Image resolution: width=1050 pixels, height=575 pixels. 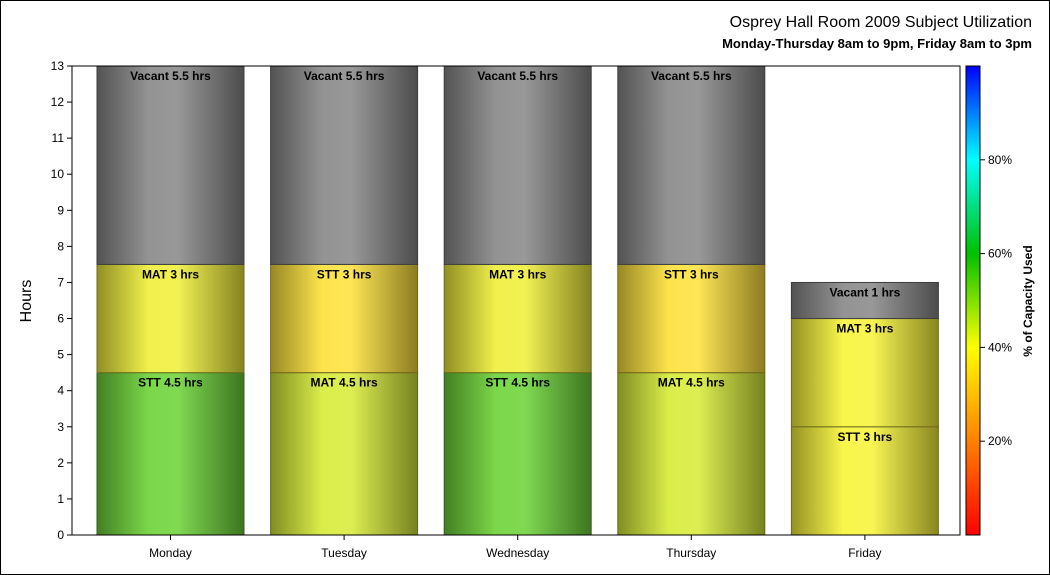 I want to click on x-tick-label: Wednesday, so click(x=517, y=553).